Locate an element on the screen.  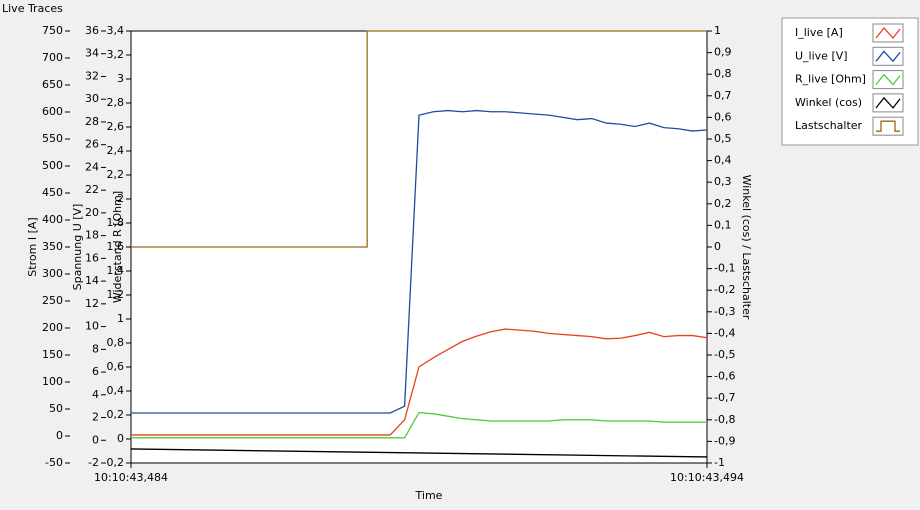
y-tick-label: 750 is located at coordinates (52, 30).